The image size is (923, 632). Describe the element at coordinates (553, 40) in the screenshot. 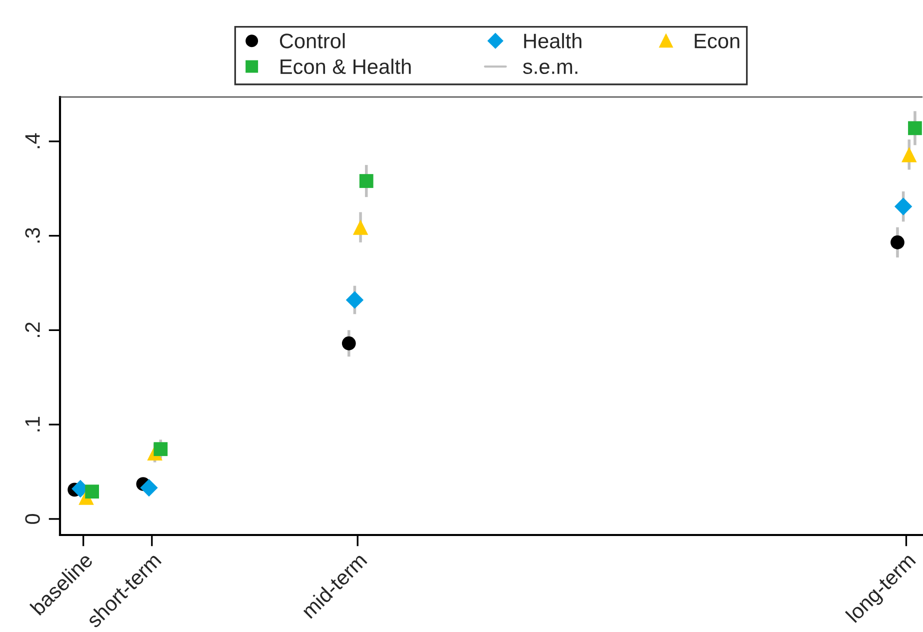

I see `legend-label: Health` at that location.